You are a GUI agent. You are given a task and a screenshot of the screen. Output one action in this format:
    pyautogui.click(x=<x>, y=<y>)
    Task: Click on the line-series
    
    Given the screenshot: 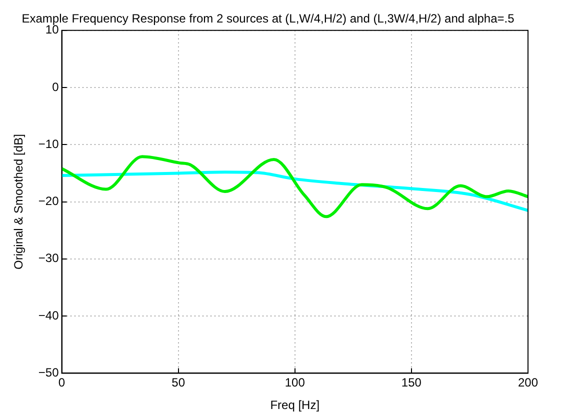 What is the action you would take?
    pyautogui.click(x=295, y=186)
    